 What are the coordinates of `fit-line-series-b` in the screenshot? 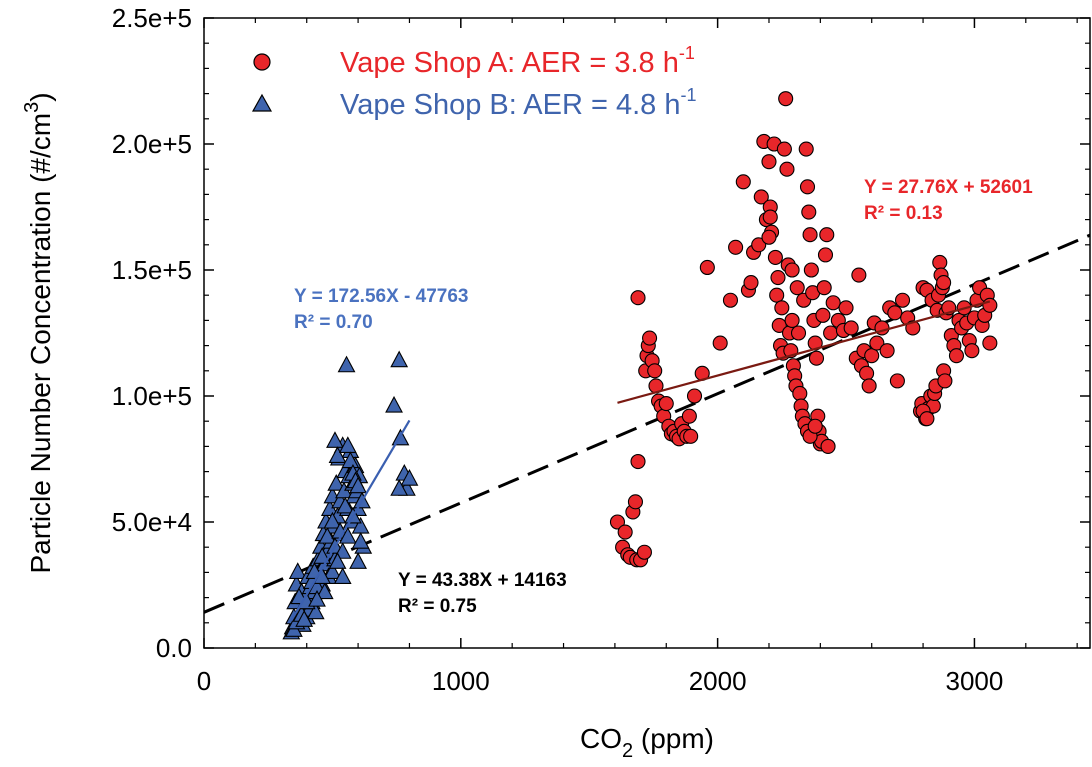 It's located at (350, 520).